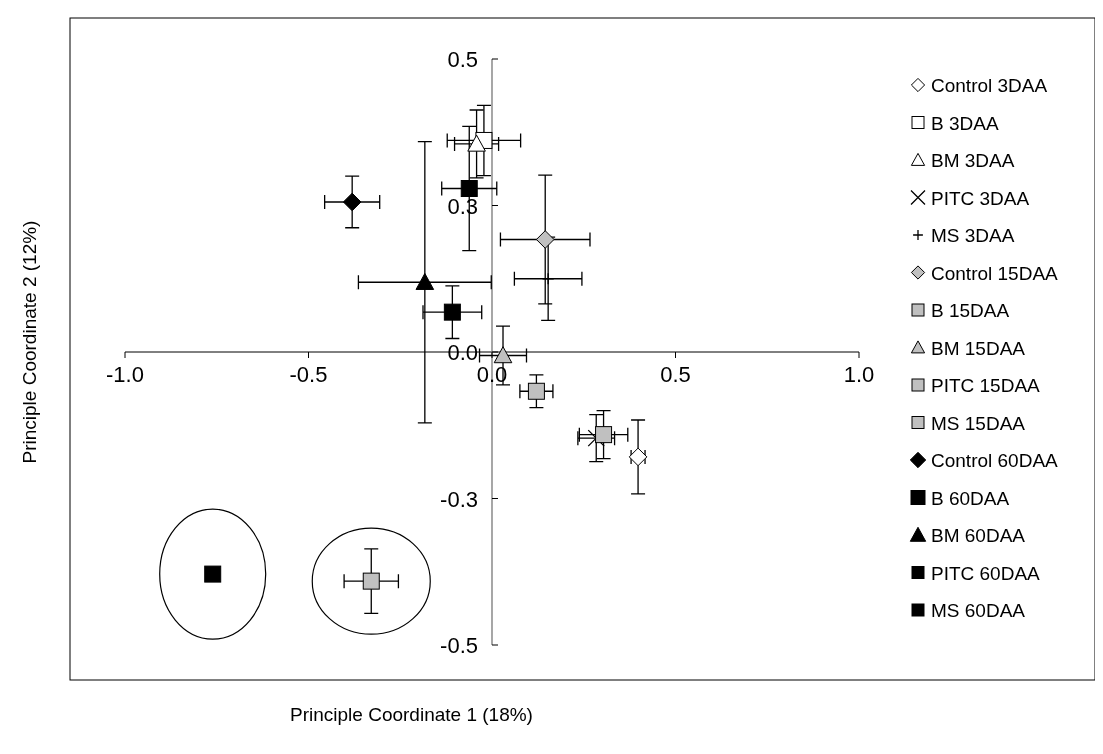 The width and height of the screenshot is (1103, 754). Describe the element at coordinates (973, 160) in the screenshot. I see `legend-label: BM 3DAA` at that location.